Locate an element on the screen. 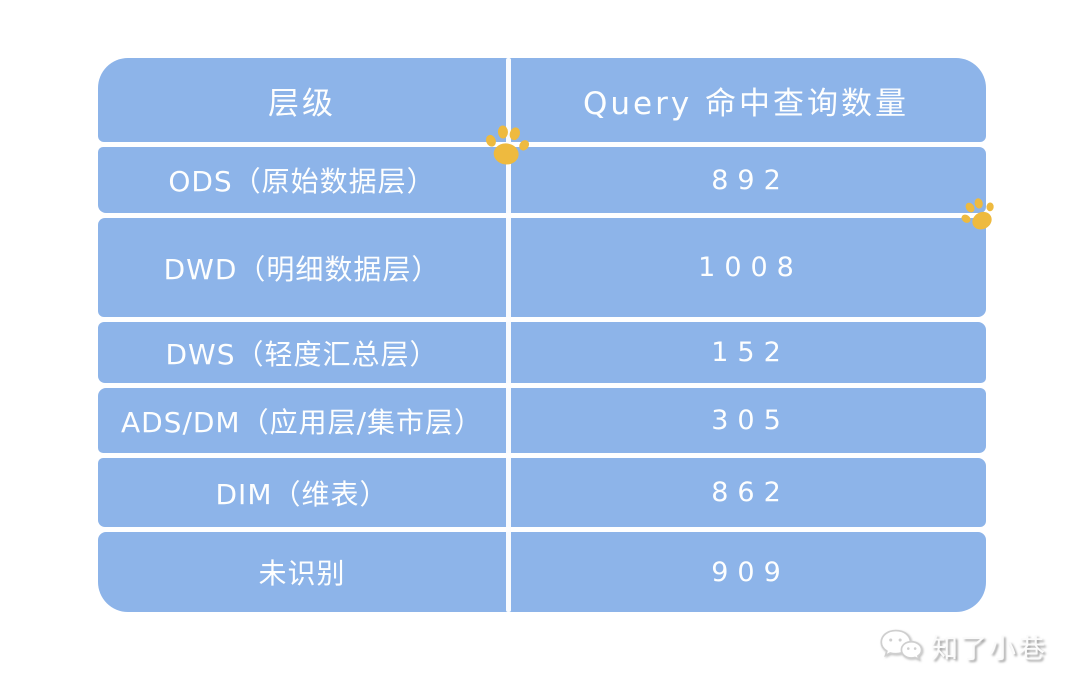  level-cell: DIM（维表） is located at coordinates (302, 492).